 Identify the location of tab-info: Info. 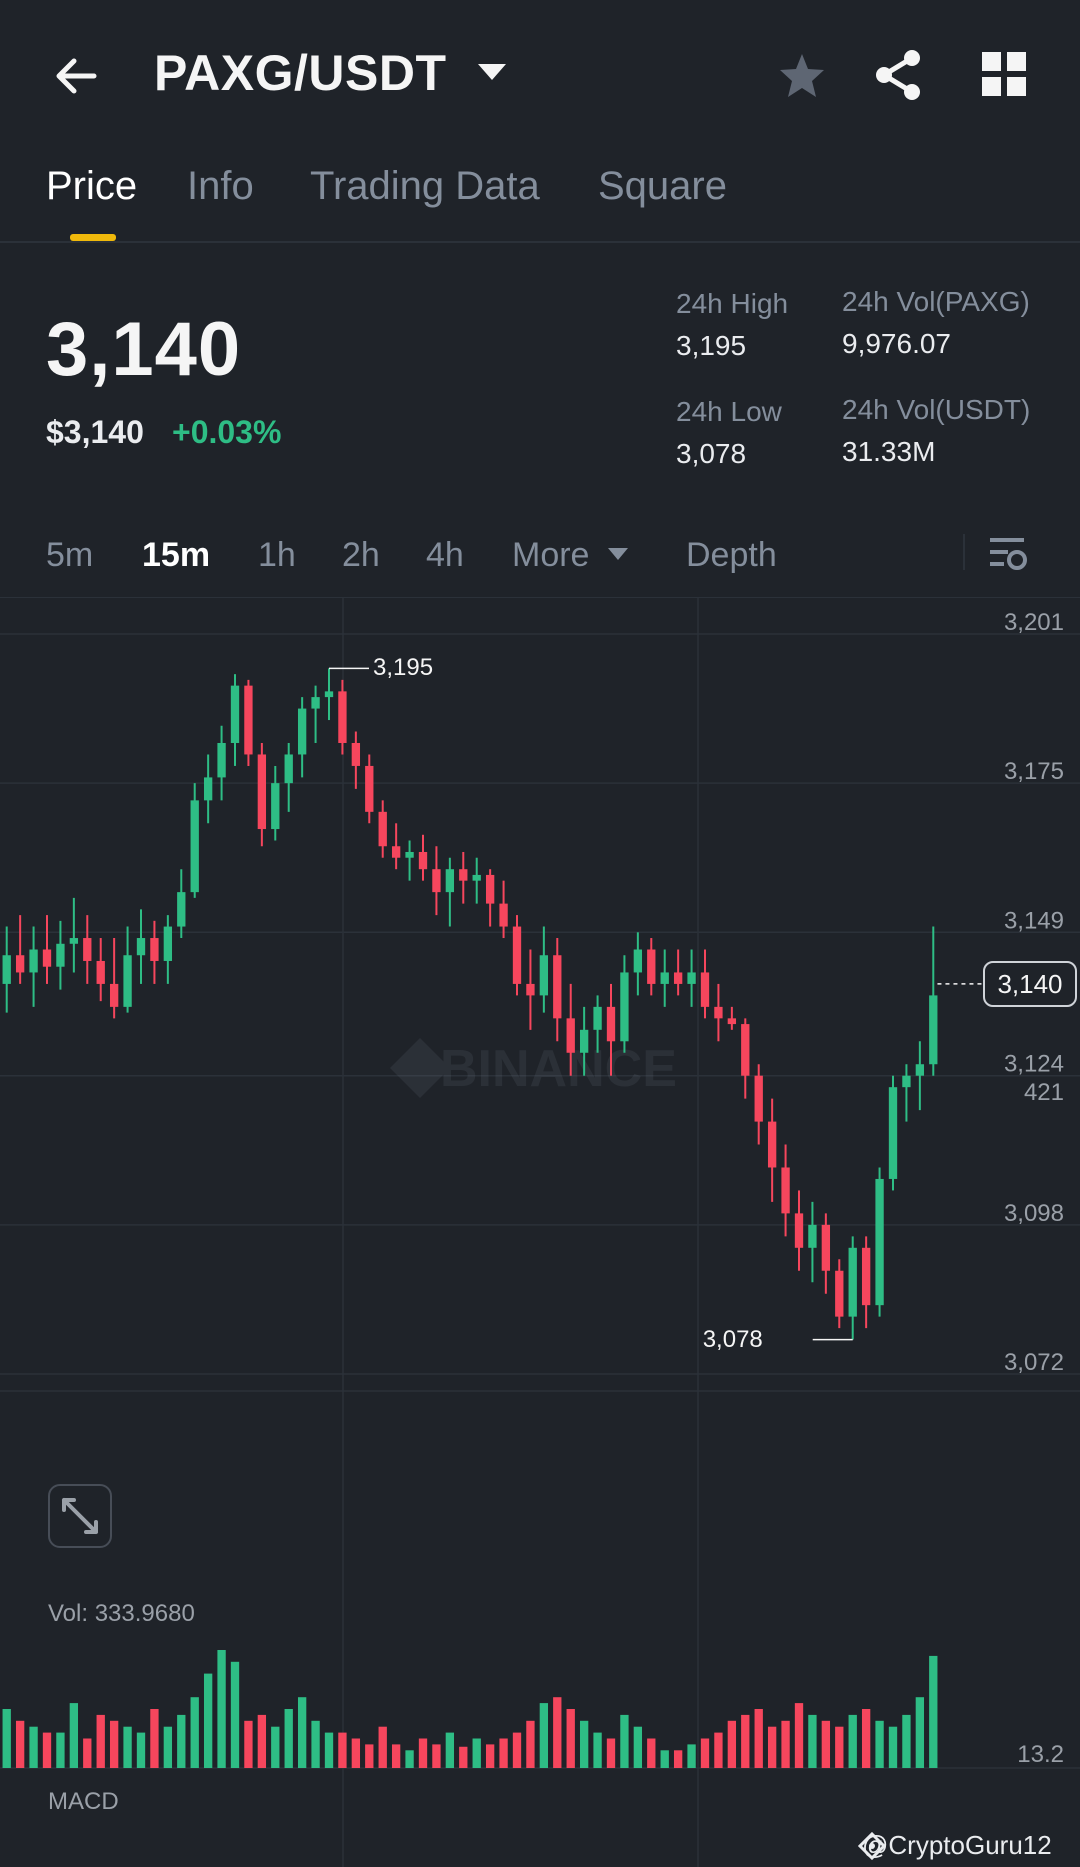
(220, 186).